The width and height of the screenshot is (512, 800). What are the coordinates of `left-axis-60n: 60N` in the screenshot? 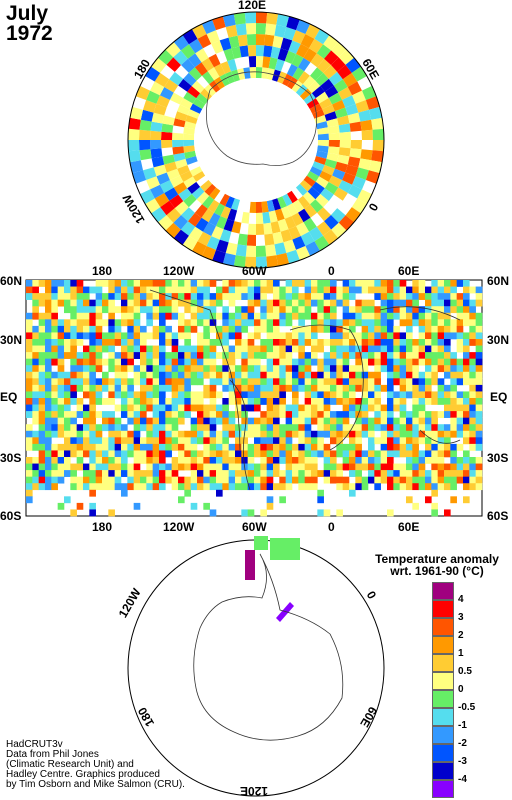 It's located at (11, 281).